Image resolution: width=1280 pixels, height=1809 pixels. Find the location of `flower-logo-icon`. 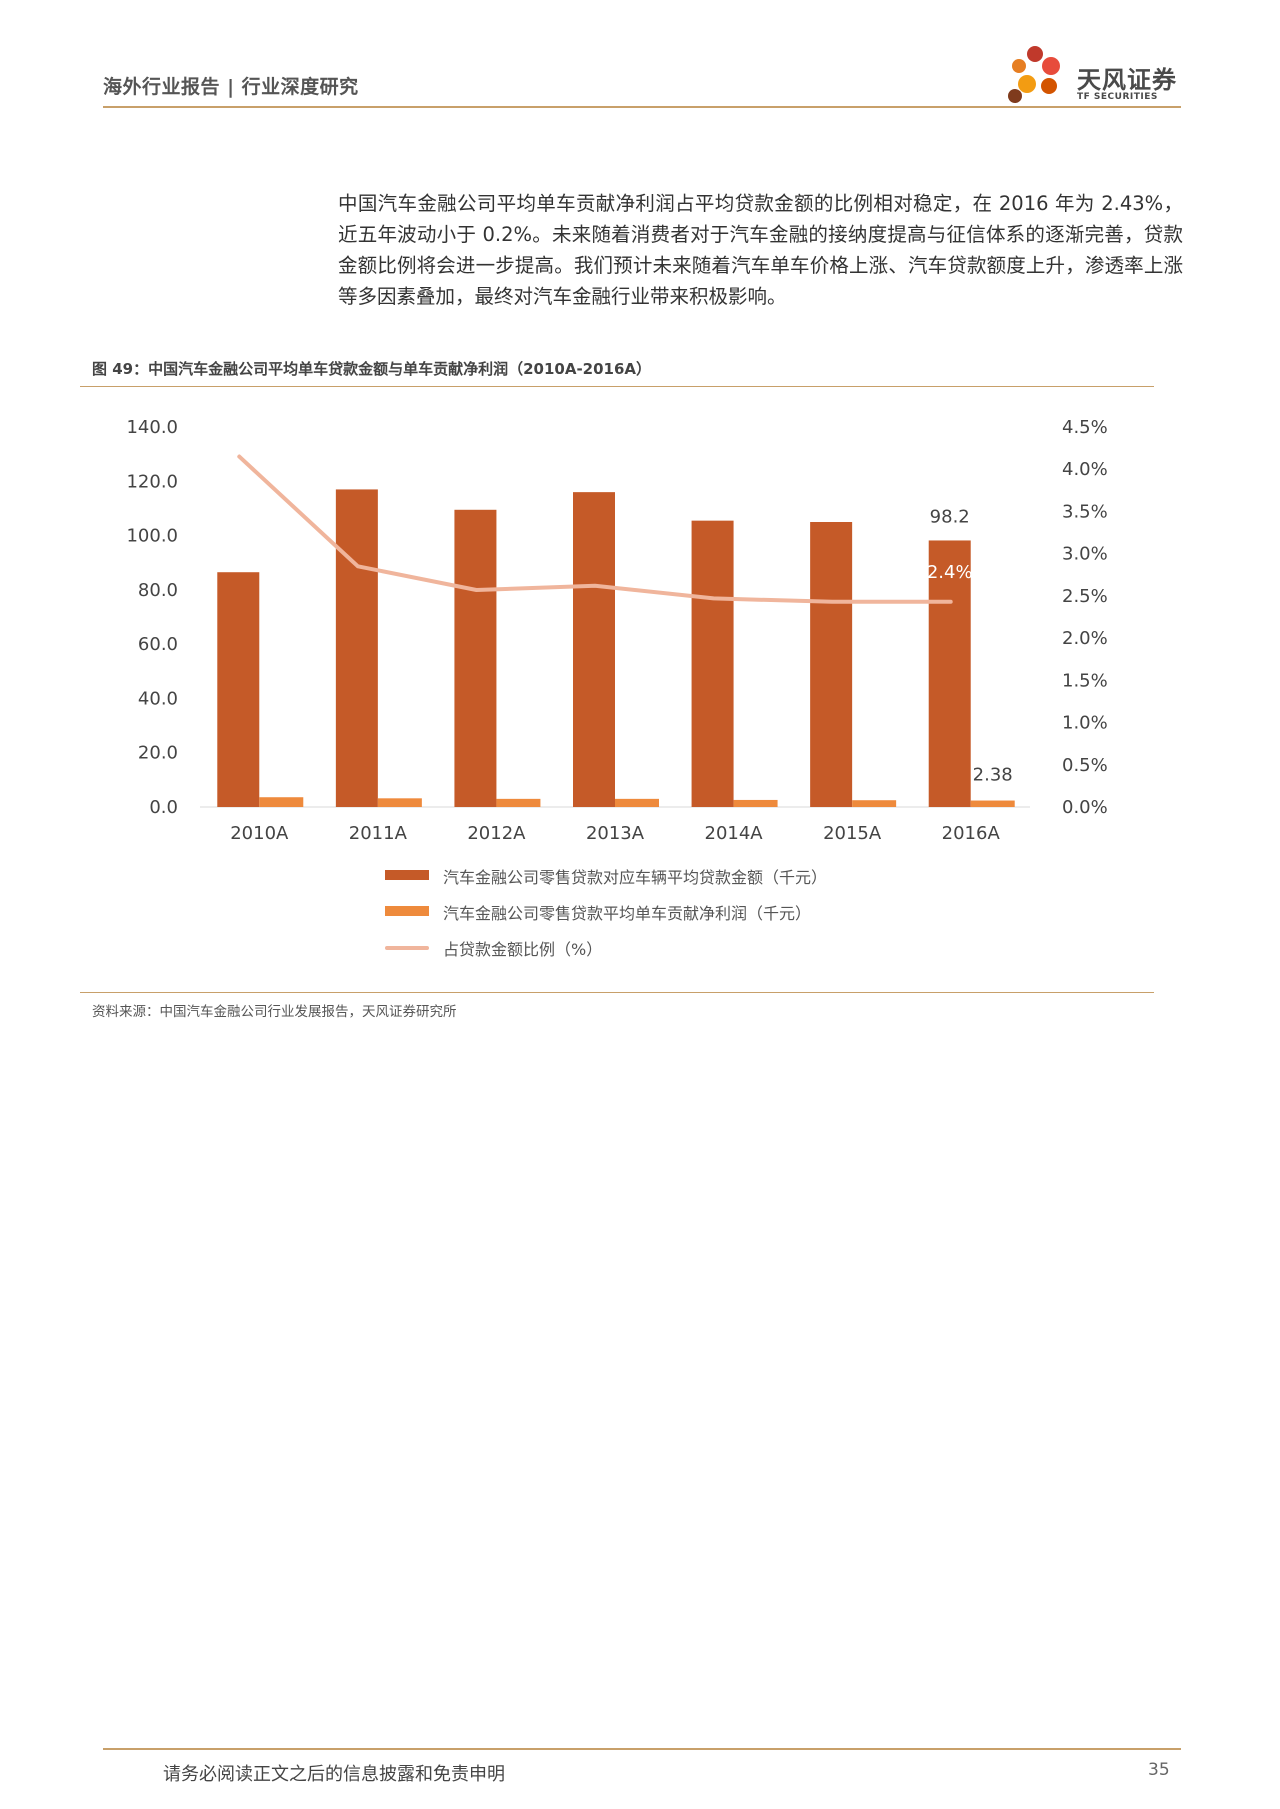

flower-logo-icon is located at coordinates (1034, 74).